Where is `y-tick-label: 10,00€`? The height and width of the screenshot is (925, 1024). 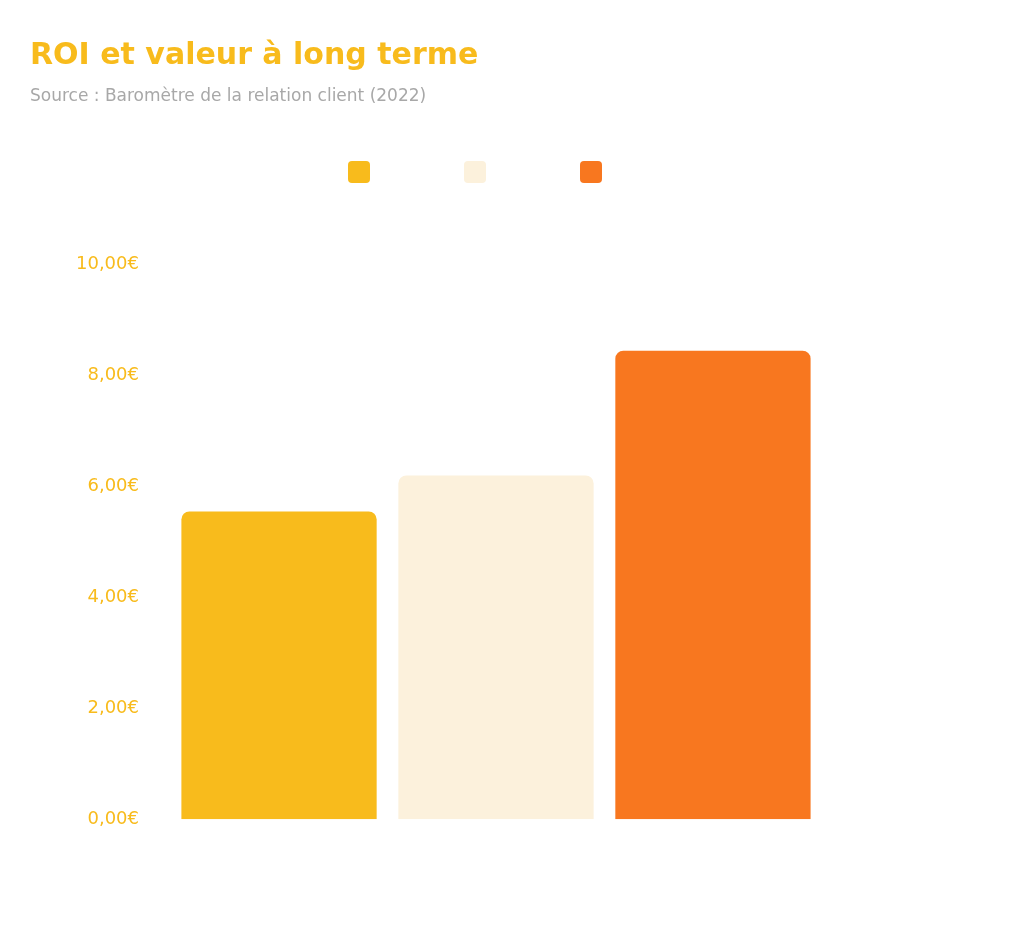 y-tick-label: 10,00€ is located at coordinates (107, 263).